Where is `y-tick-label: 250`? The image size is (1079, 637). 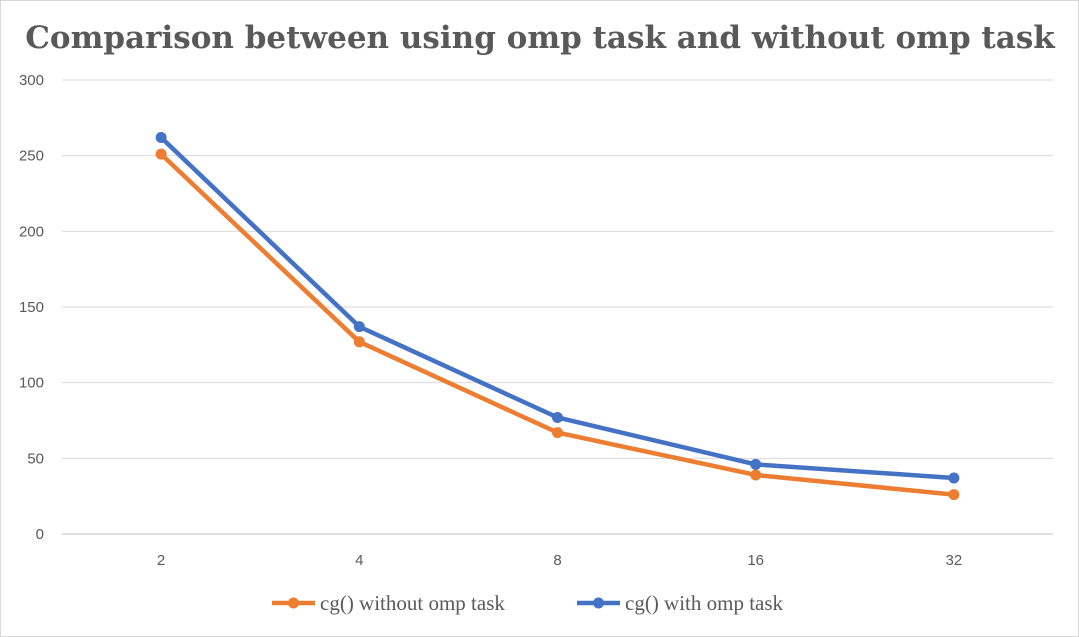 y-tick-label: 250 is located at coordinates (31, 156).